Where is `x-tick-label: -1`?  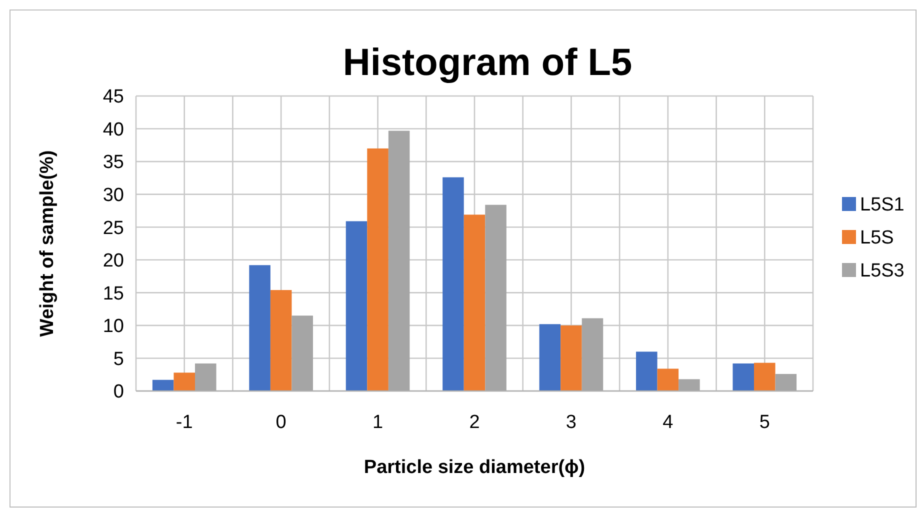 x-tick-label: -1 is located at coordinates (184, 422).